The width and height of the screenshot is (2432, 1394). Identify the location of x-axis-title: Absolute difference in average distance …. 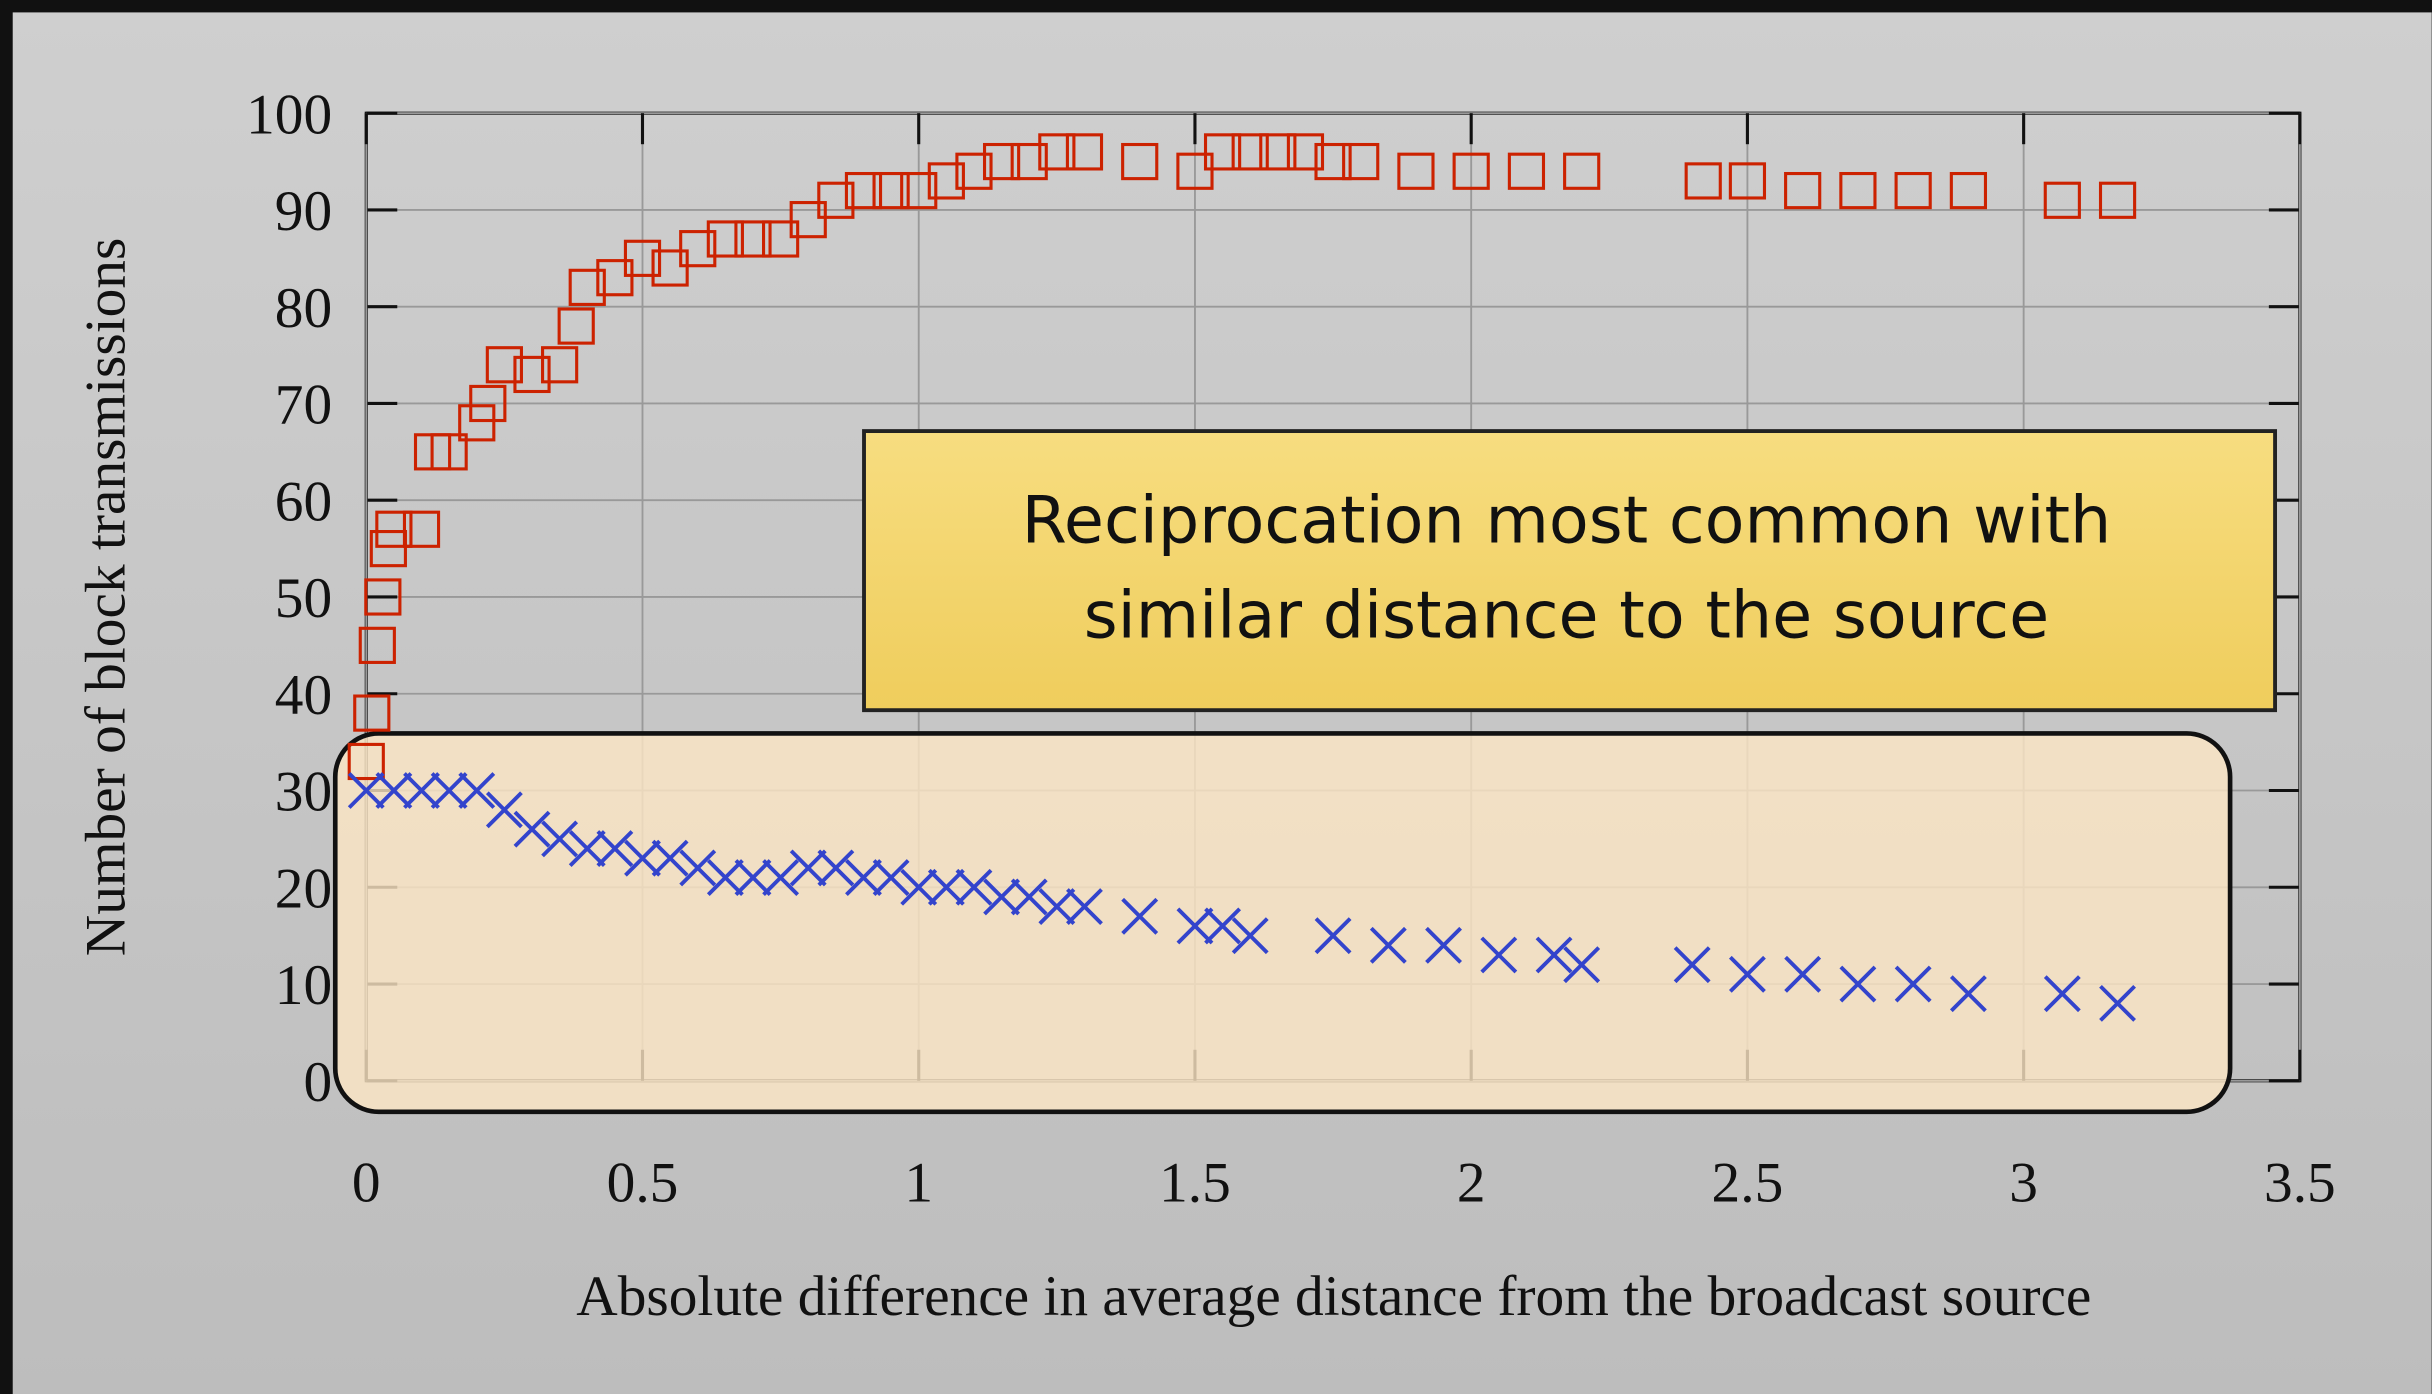
(1333, 1296).